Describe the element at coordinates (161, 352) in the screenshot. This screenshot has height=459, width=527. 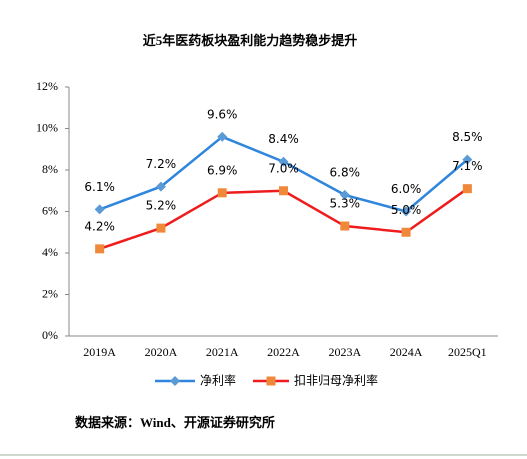
I see `x-tick-label: 2020A` at that location.